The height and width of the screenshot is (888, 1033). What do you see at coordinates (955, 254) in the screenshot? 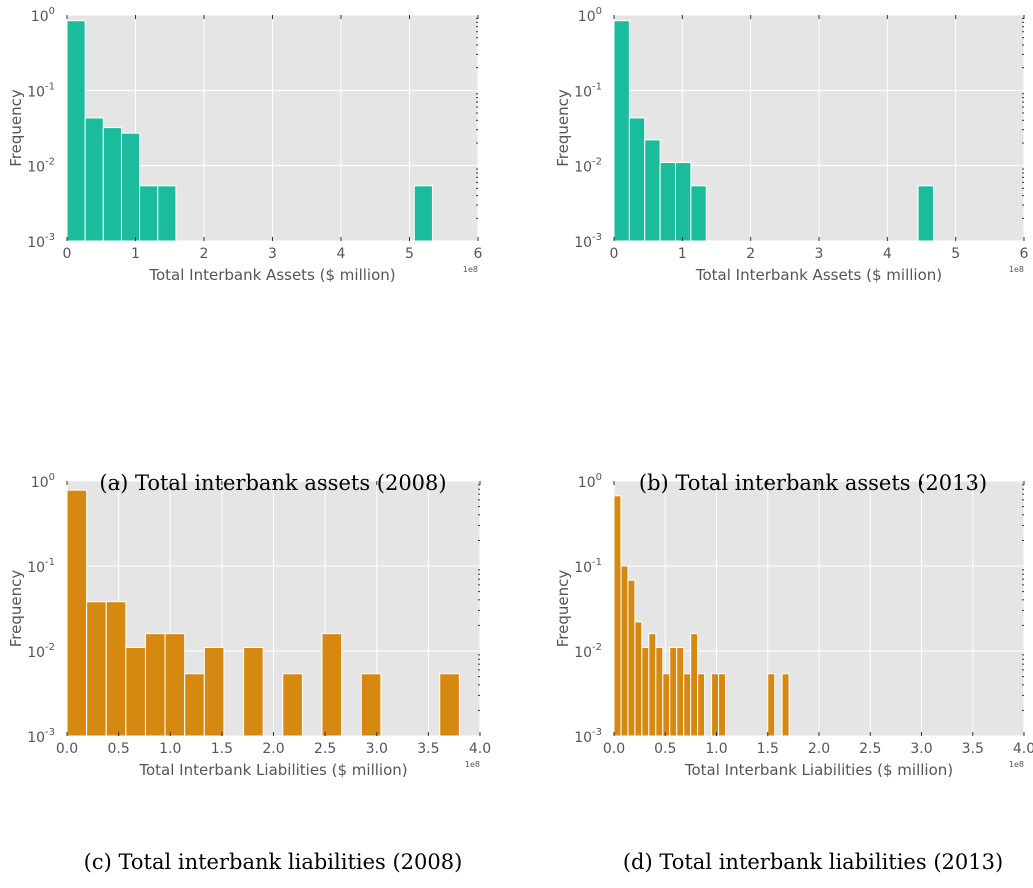
I see `x-tick-label-b-5: 5` at bounding box center [955, 254].